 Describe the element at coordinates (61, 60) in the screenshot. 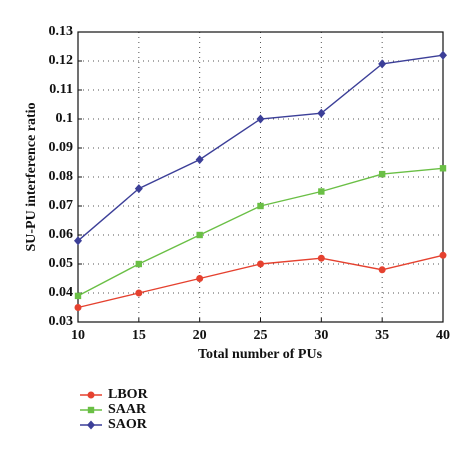

I see `y-tick-label: 0.12` at that location.